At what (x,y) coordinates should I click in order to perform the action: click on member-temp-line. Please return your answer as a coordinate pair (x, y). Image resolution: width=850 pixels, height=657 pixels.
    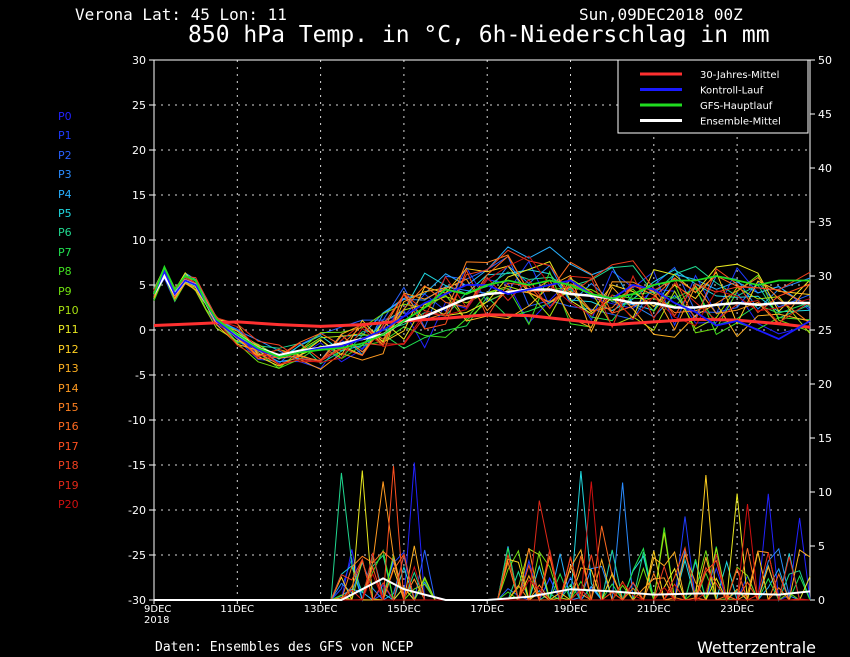
    Looking at the image, I should click on (482, 317).